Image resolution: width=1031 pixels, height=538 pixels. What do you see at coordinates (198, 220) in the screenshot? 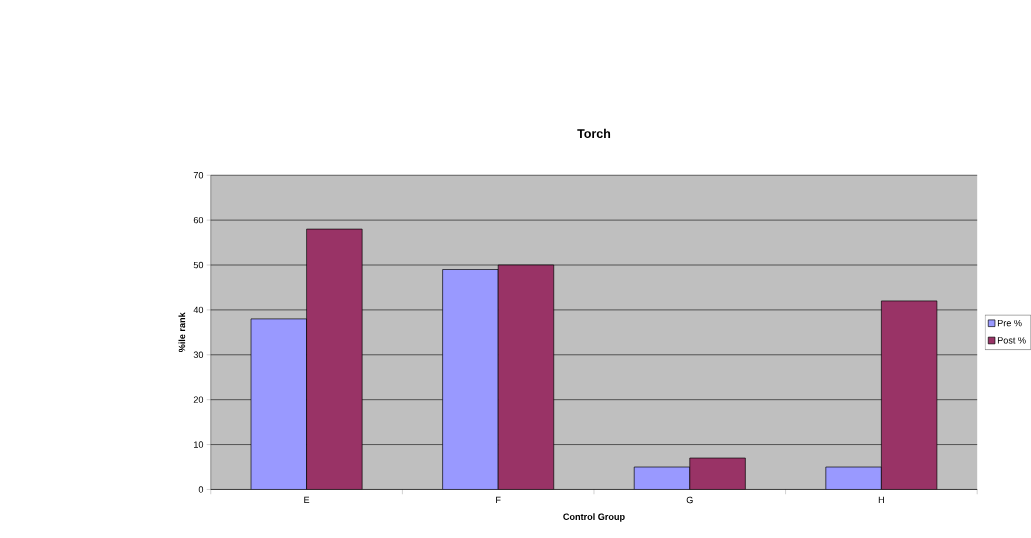
I see `y-tick-label: 60` at bounding box center [198, 220].